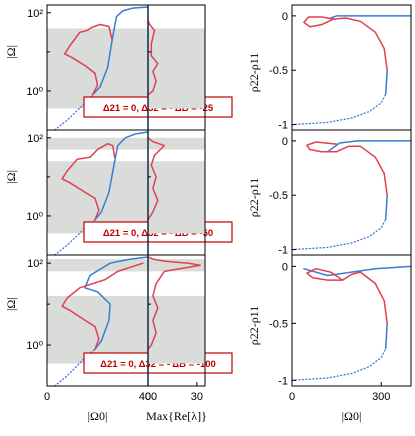  Describe the element at coordinates (158, 364) in the screenshot. I see `annotation-text: Δ21 = 0, Δ32 = - ΔB = -100` at that location.